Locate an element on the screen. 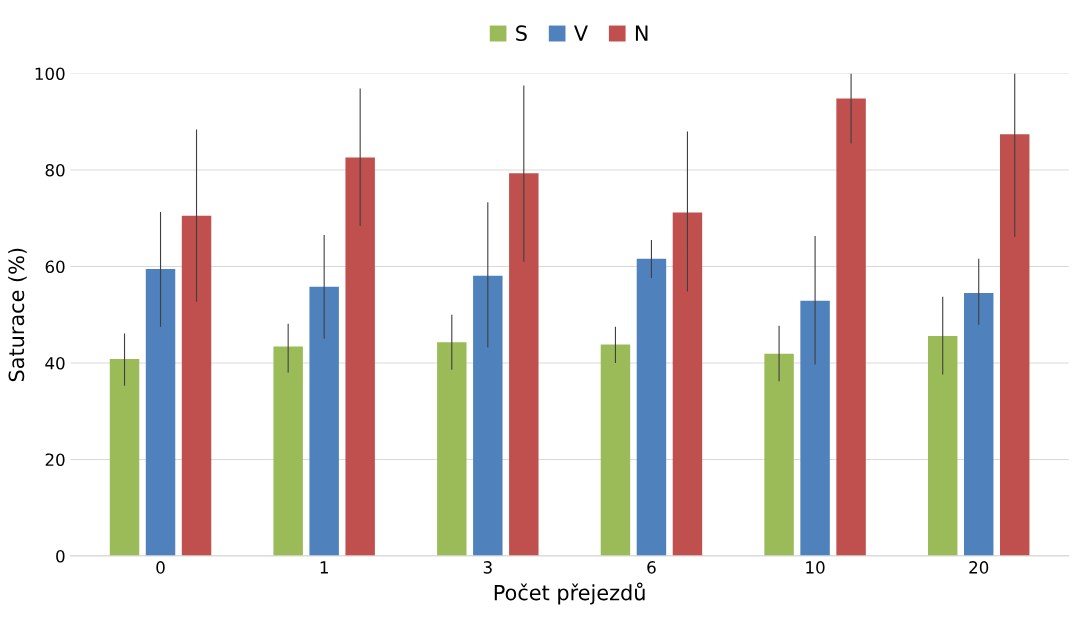 The width and height of the screenshot is (1085, 639). y-tick-label: 0 is located at coordinates (60, 556).